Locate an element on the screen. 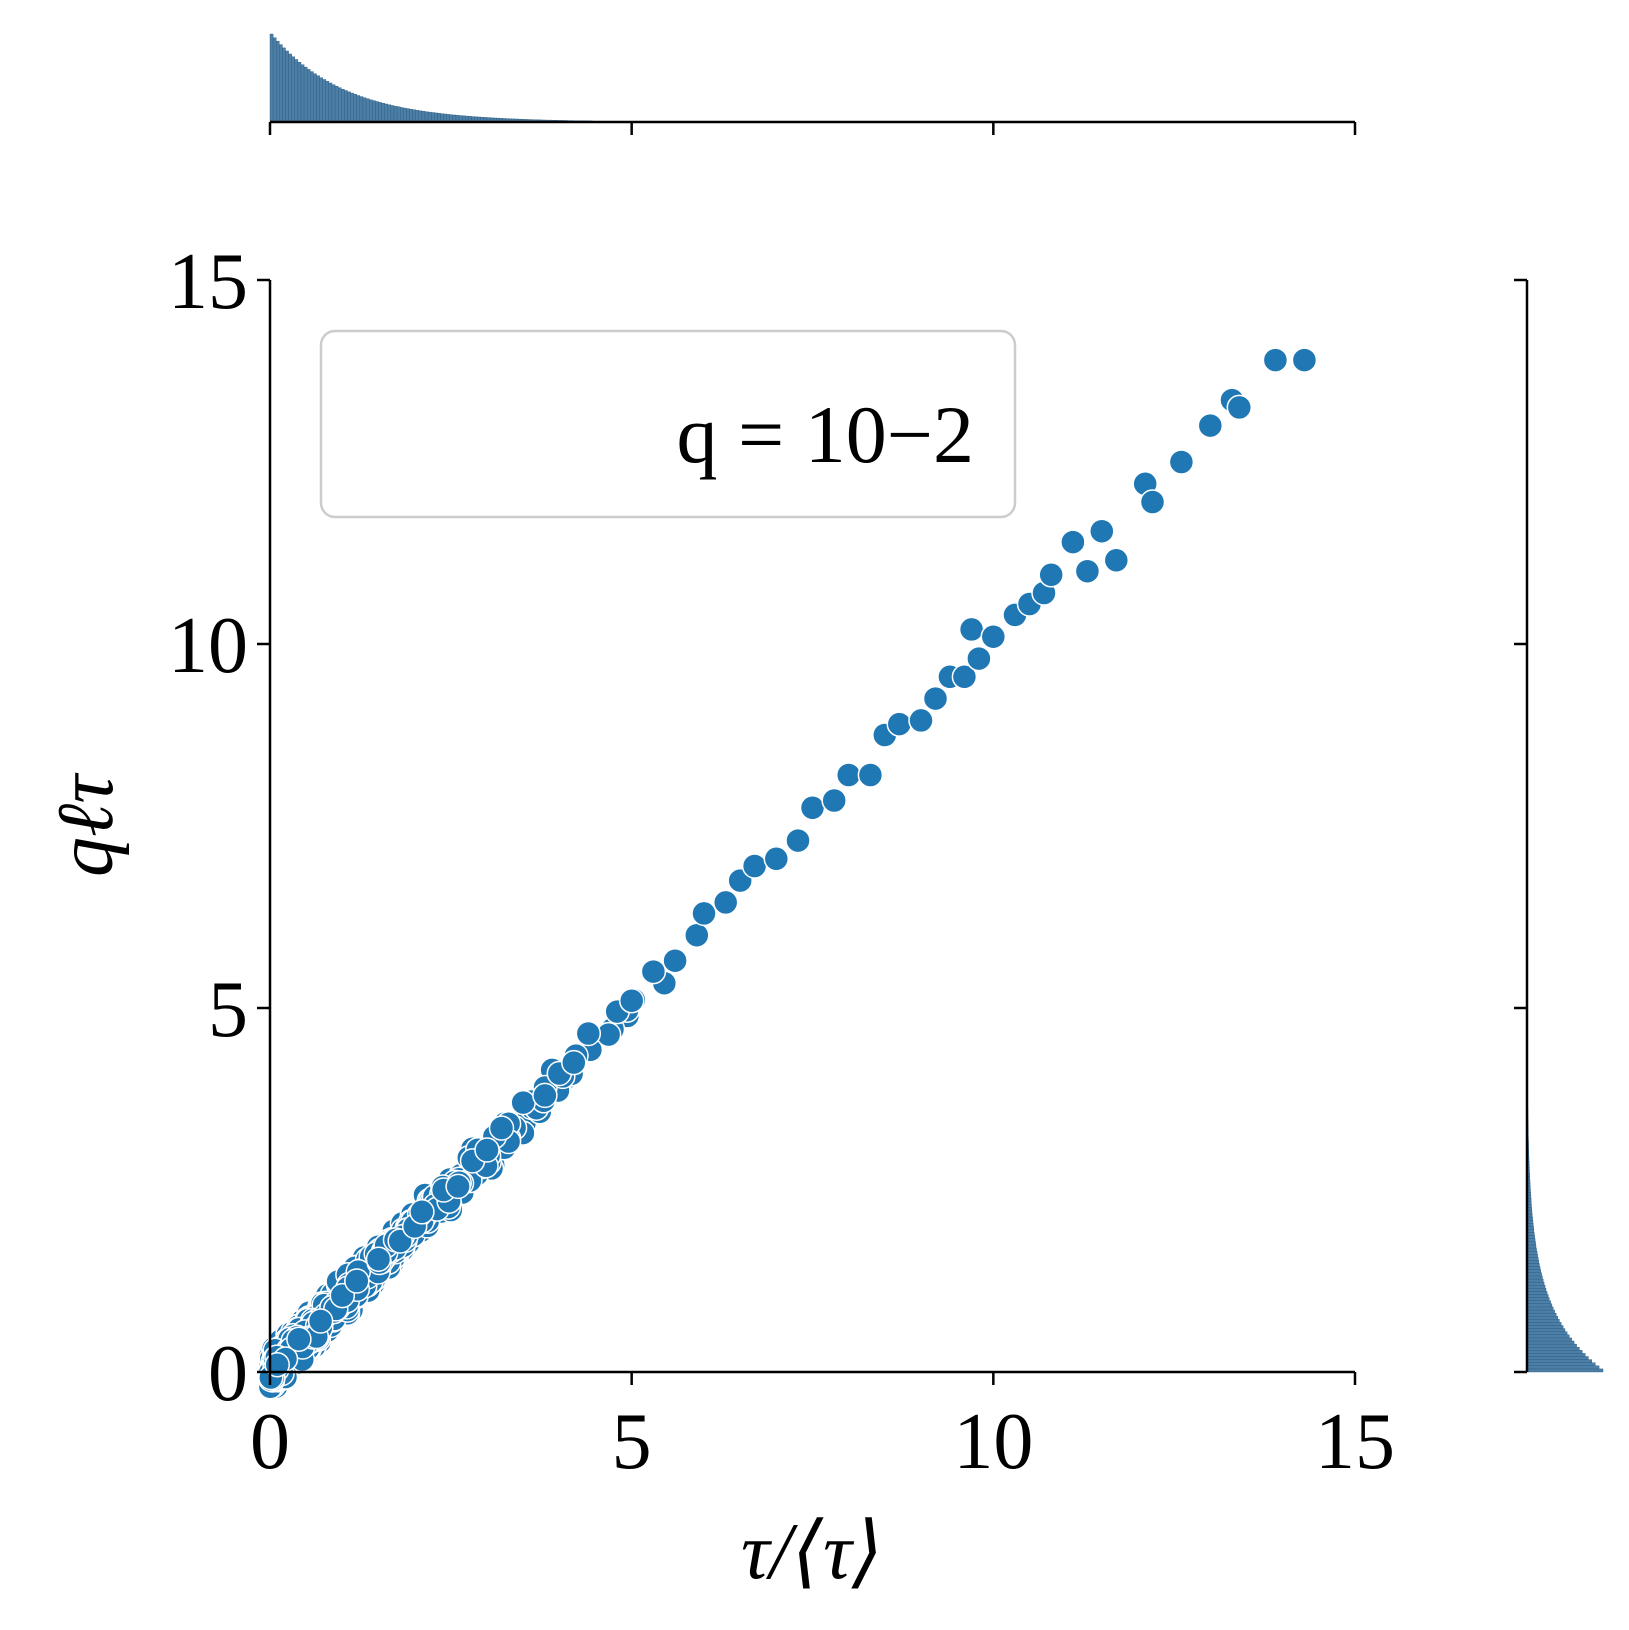  y-axis-ticks: 0 5 10 15 is located at coordinates (219, 828).